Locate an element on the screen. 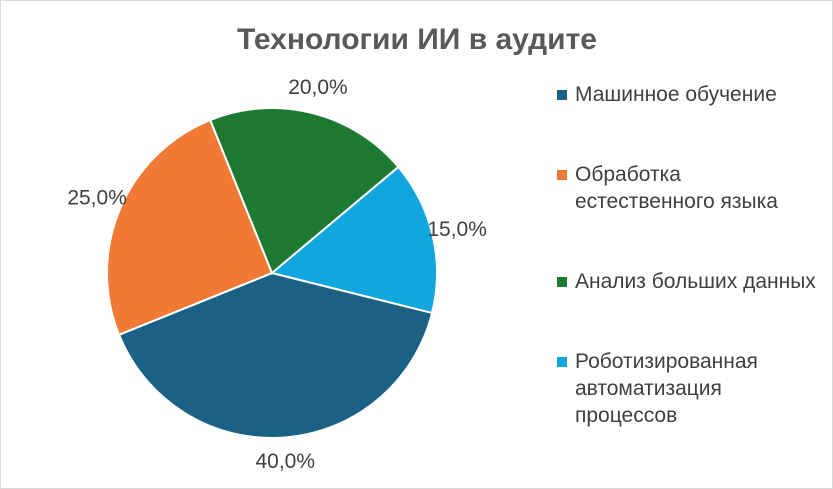 Image resolution: width=833 pixels, height=489 pixels. legend-item: Машинное обучение is located at coordinates (688, 94).